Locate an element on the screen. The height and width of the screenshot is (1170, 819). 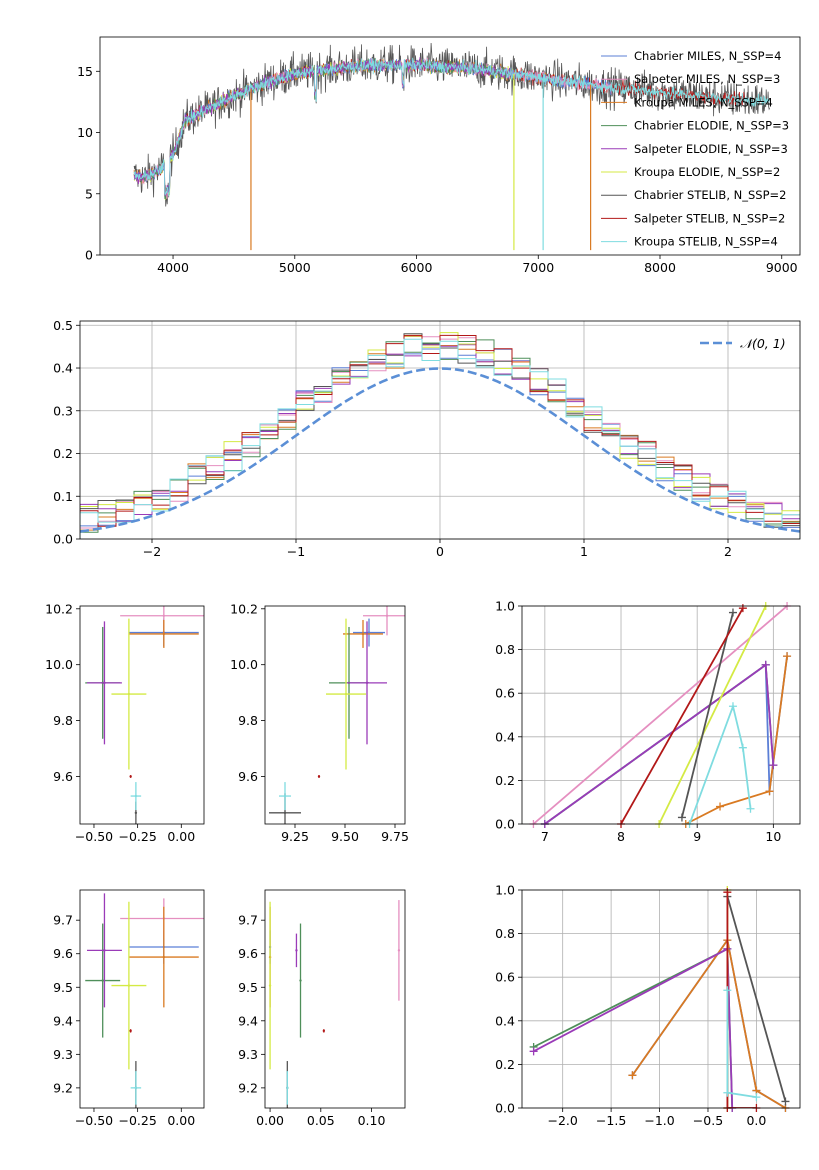
x-tick-label: 0.05 is located at coordinates (321, 1120).